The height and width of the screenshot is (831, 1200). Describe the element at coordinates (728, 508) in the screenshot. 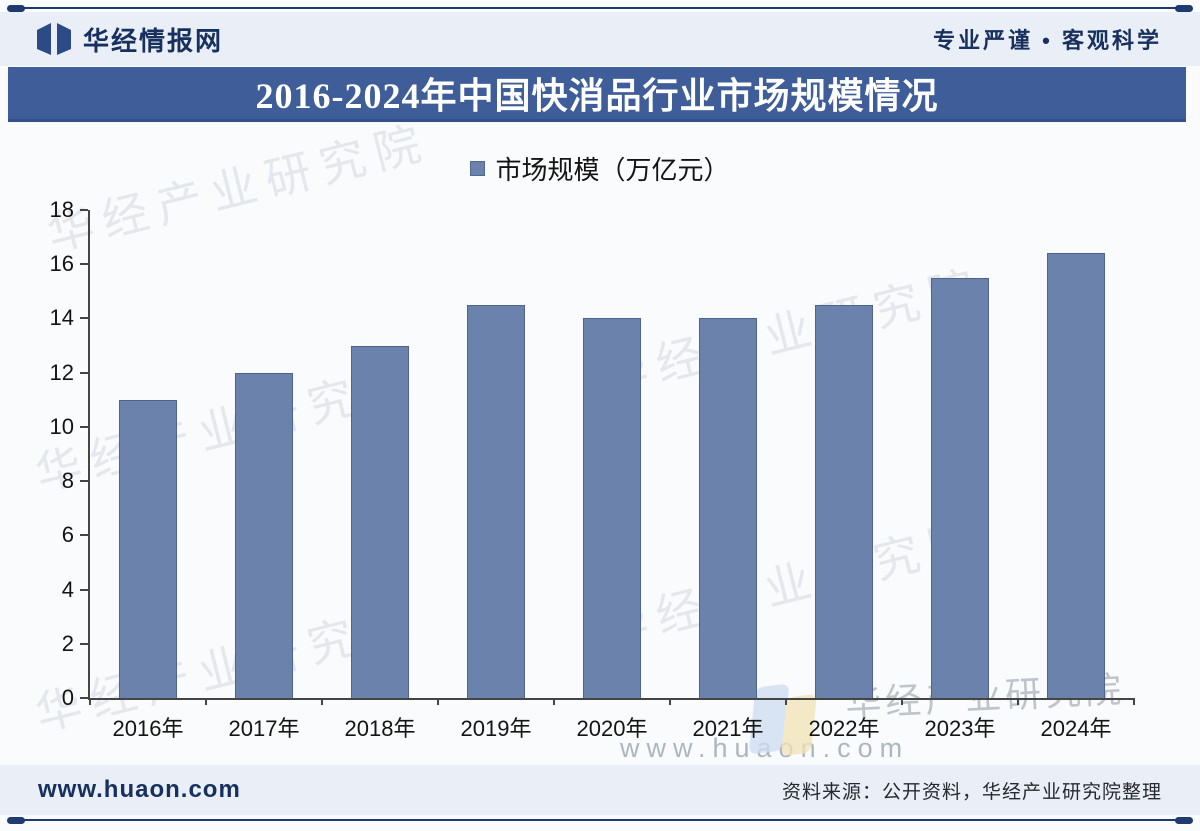

I see `bar-2021` at that location.